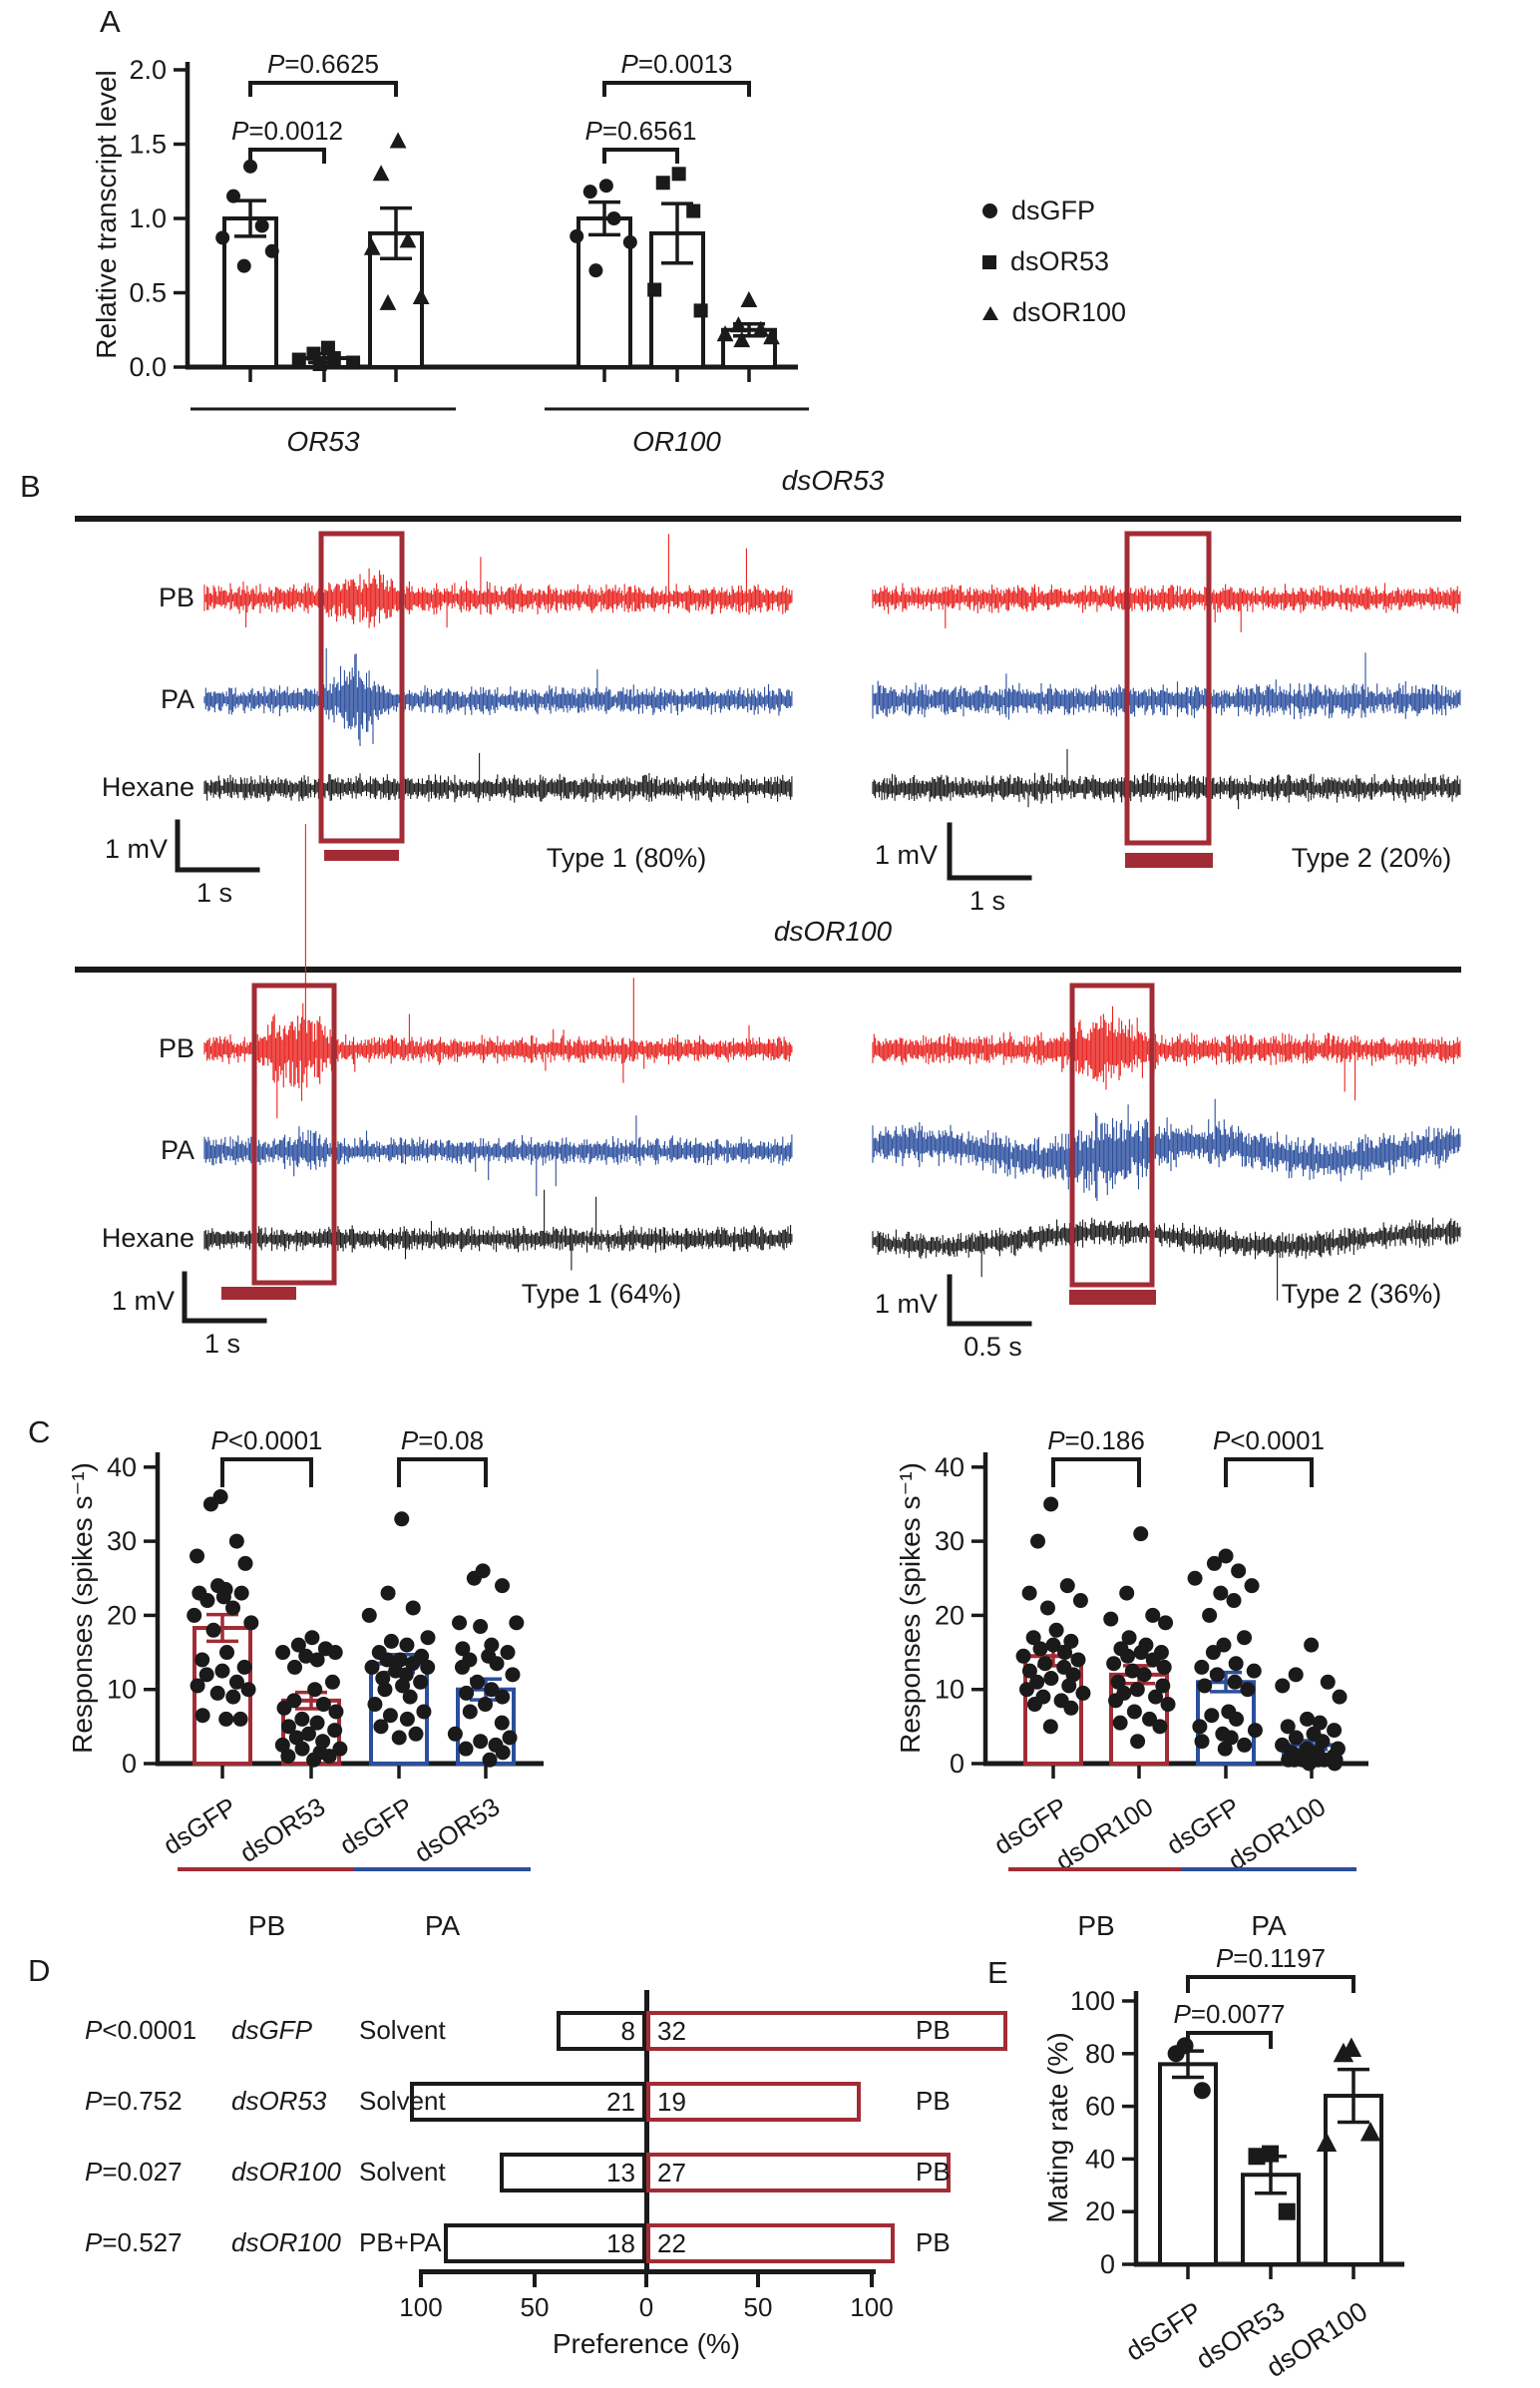  What do you see at coordinates (833, 931) in the screenshot?
I see `recording-title-dsor100: dsOR100` at bounding box center [833, 931].